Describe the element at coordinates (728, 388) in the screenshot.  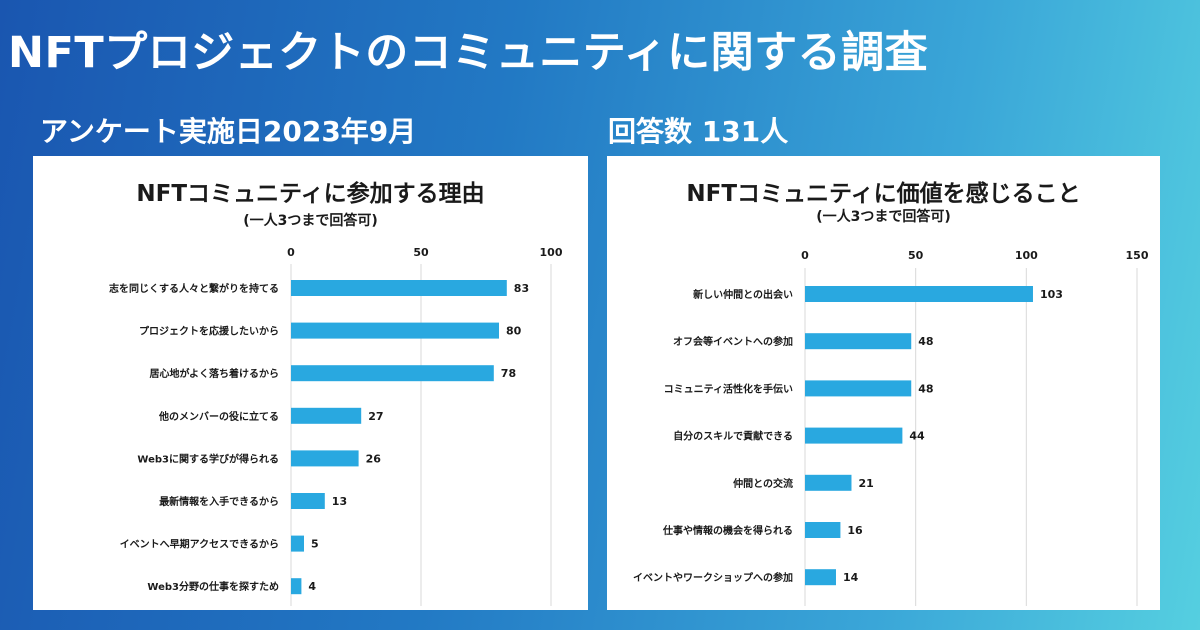
I see `category-label: コミュニティ活性化を手伝い` at that location.